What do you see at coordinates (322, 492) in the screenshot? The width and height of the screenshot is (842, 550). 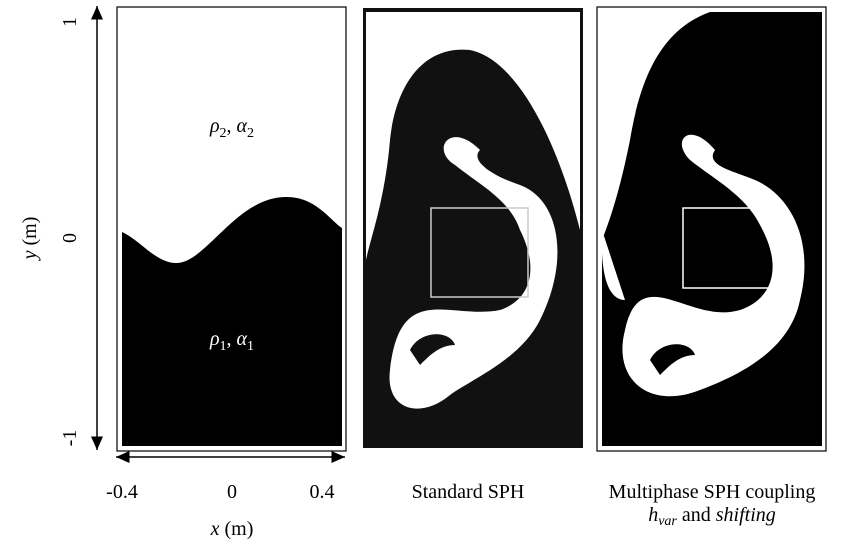 I see `x-tick: 0.4` at bounding box center [322, 492].